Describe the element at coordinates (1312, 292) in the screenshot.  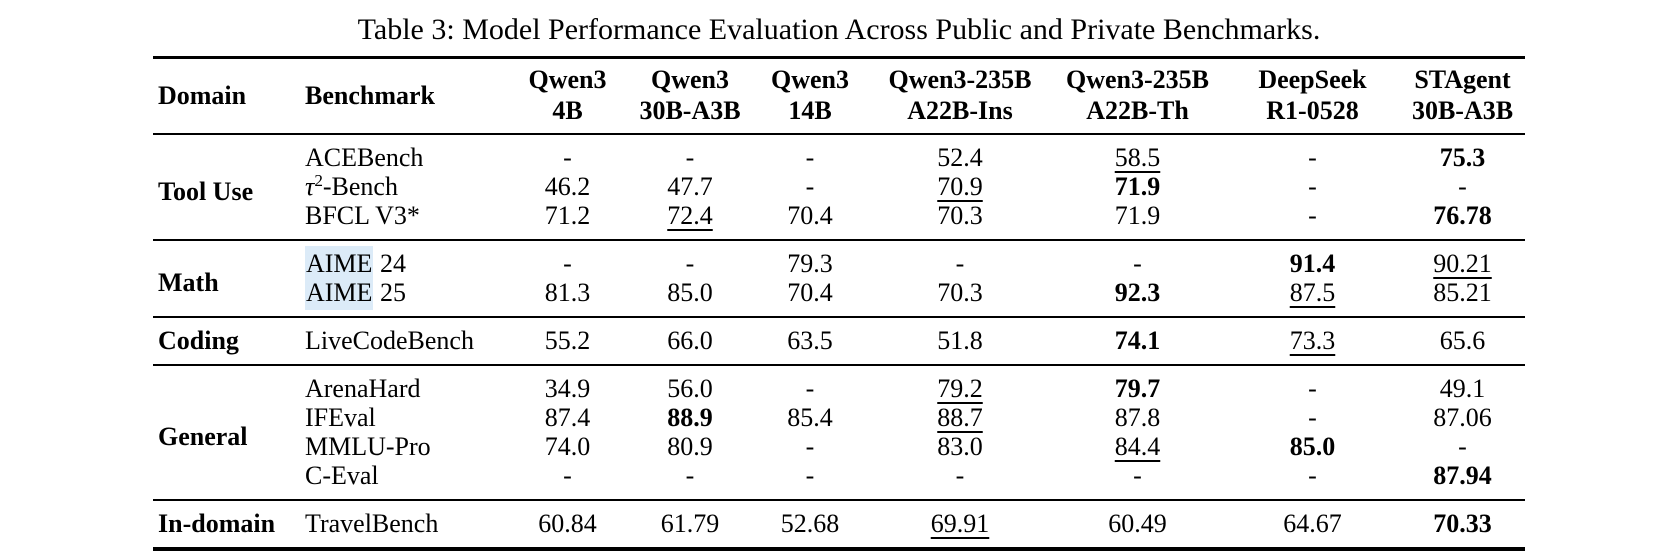
I see `value-text: 87.5` at that location.